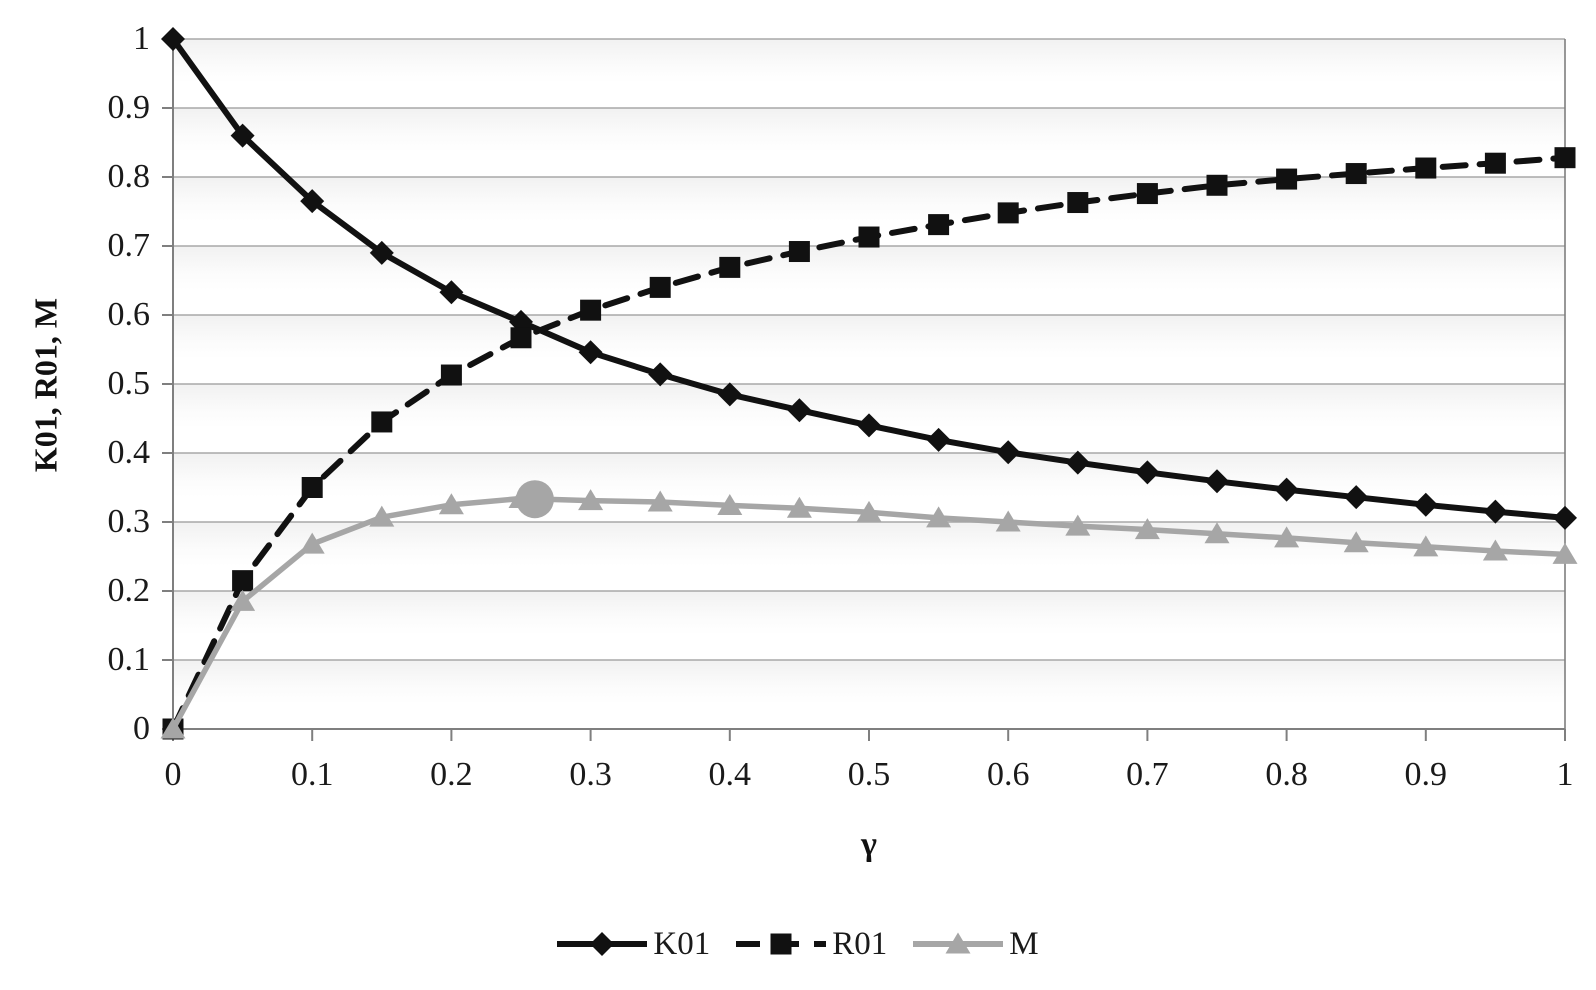 The image size is (1596, 990). I want to click on y-tick-label: 0.9, so click(129, 107).